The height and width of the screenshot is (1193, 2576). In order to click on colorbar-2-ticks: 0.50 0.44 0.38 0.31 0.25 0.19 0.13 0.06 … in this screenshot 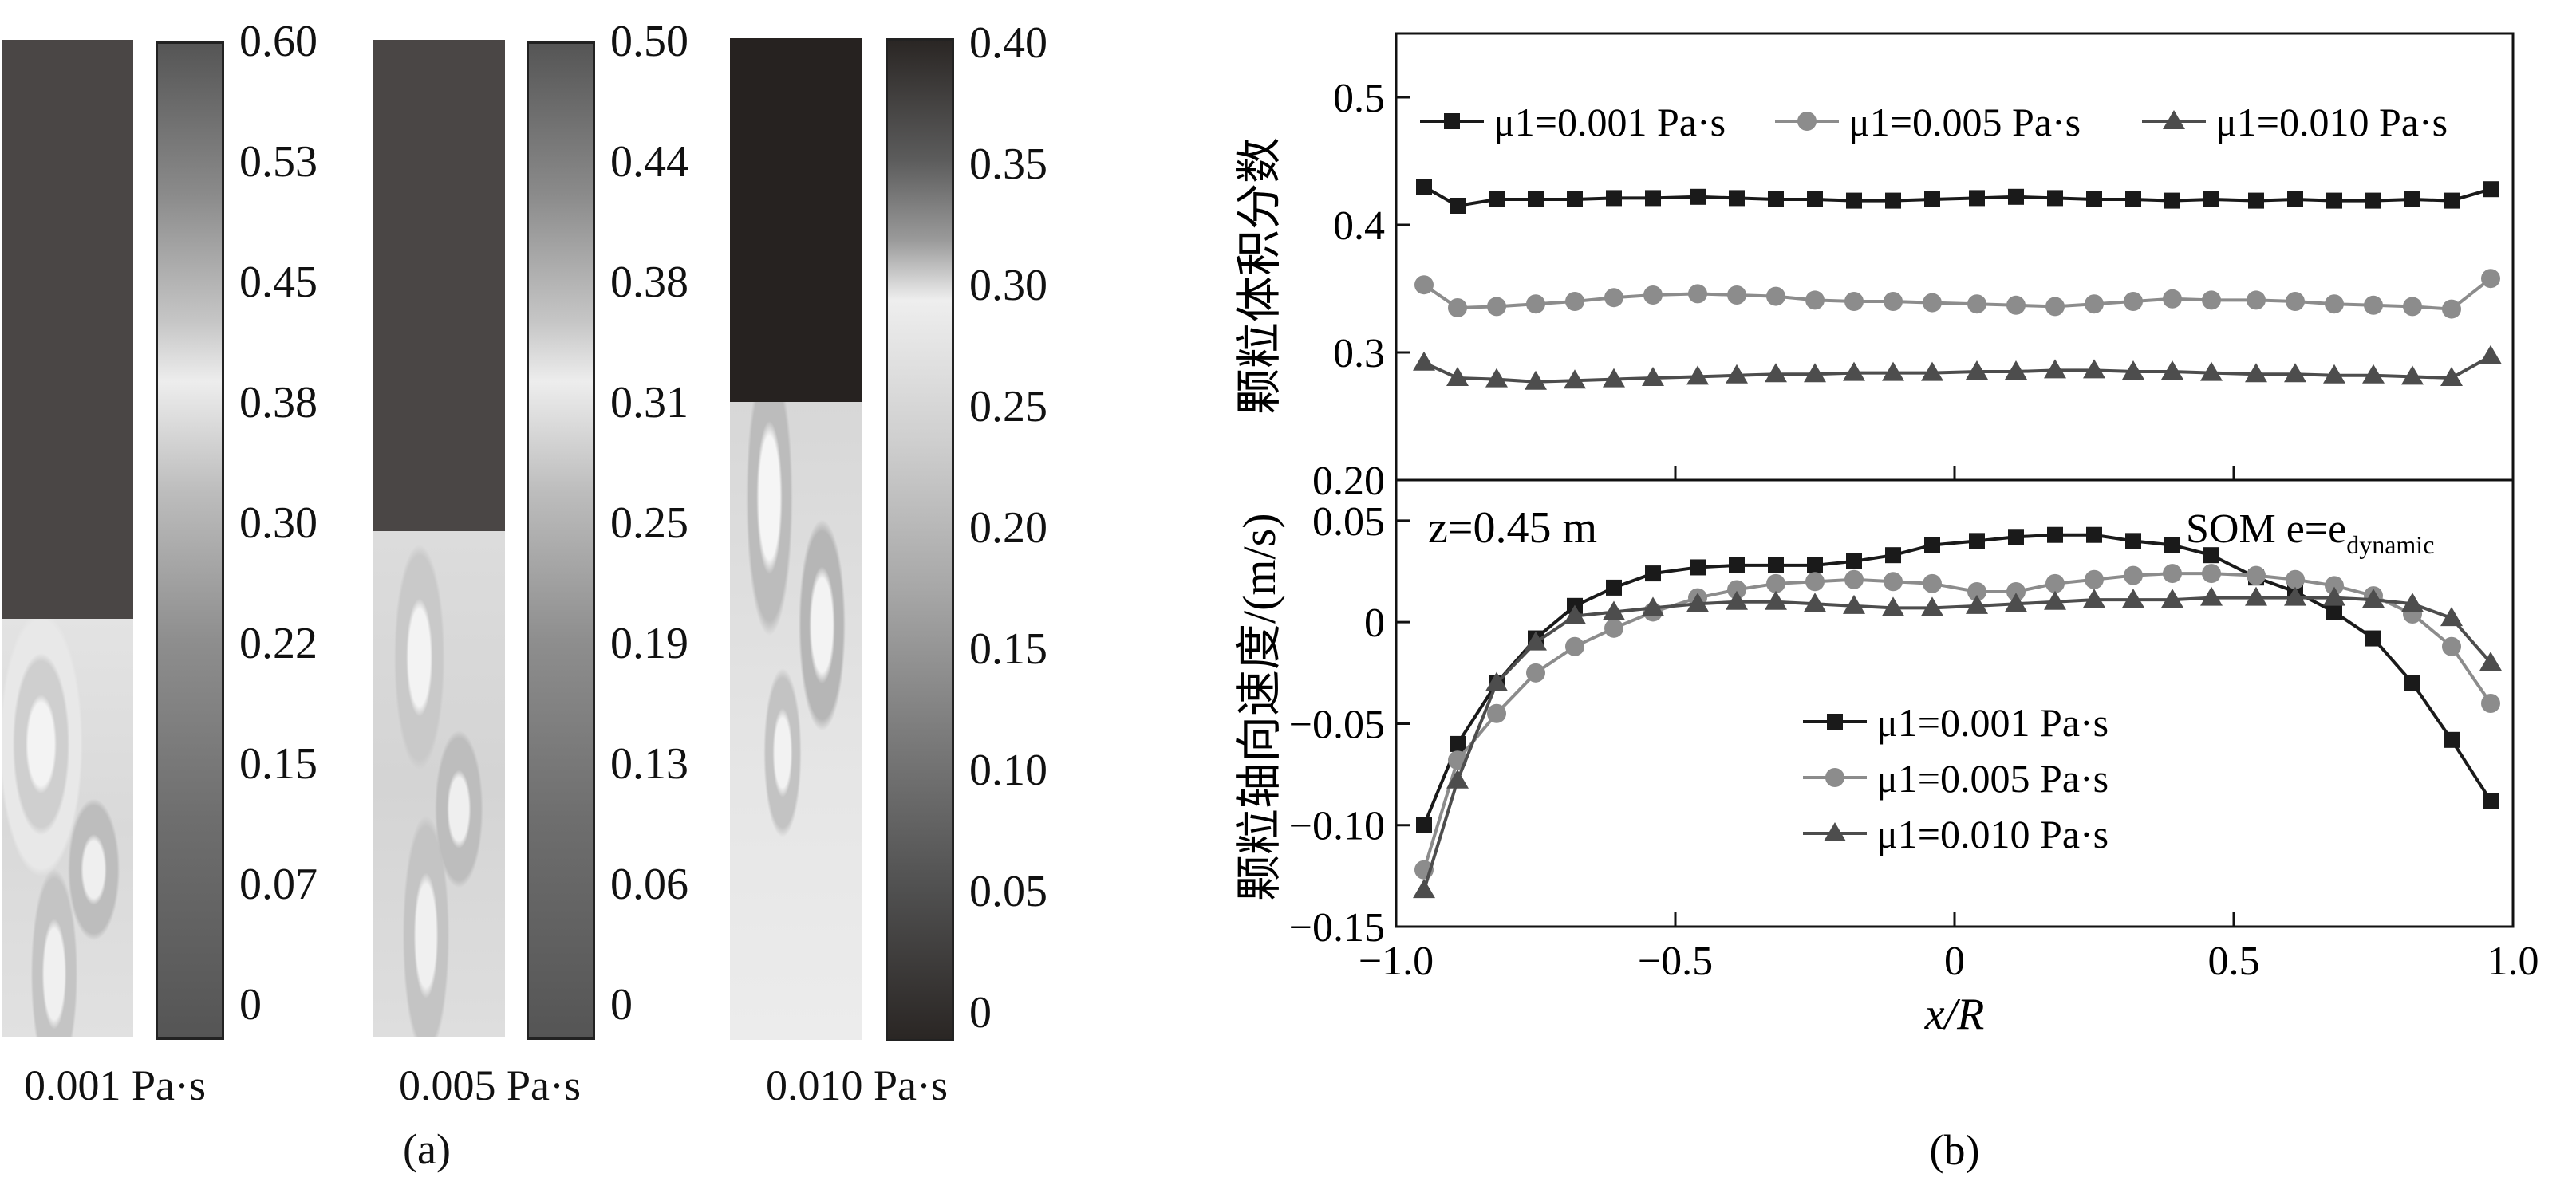, I will do `click(648, 528)`.